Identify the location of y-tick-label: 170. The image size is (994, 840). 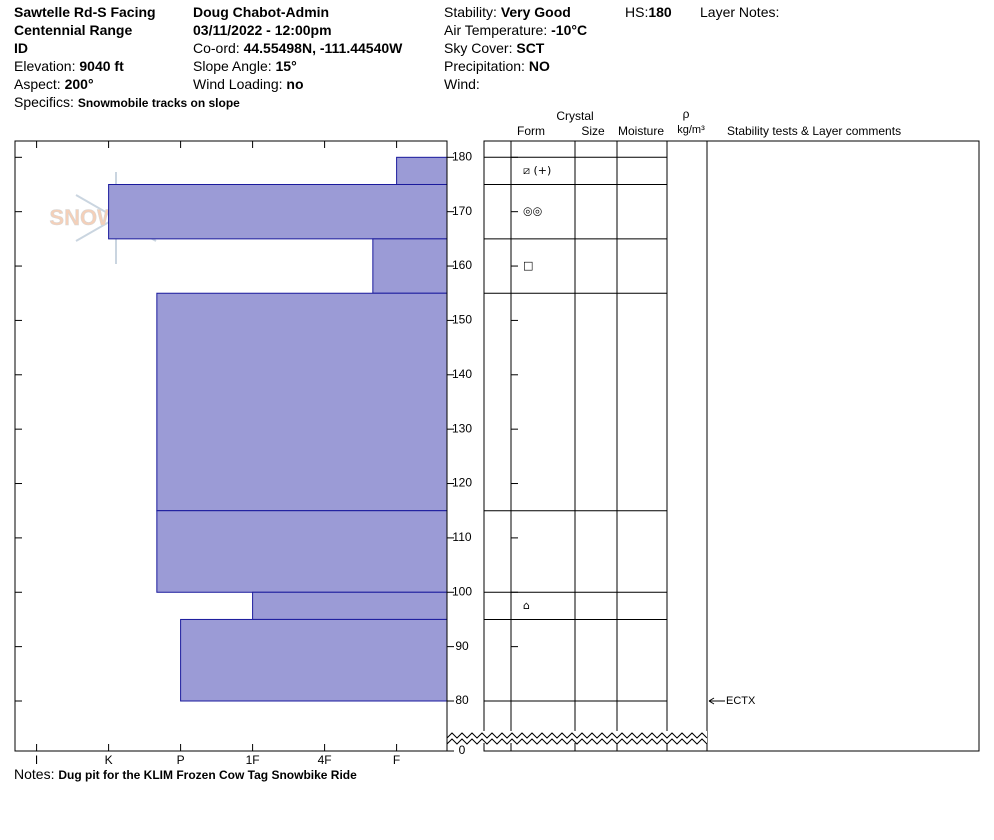
(462, 211).